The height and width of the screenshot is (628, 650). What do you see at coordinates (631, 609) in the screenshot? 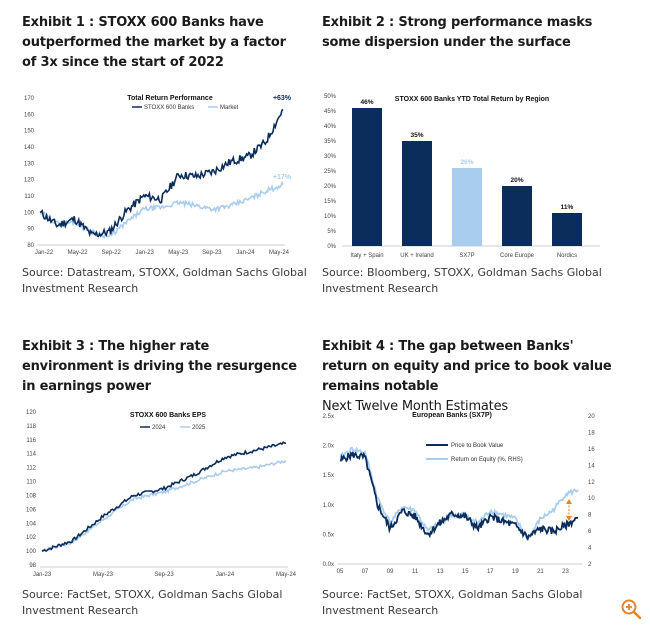
I see `zoom-in-icon` at bounding box center [631, 609].